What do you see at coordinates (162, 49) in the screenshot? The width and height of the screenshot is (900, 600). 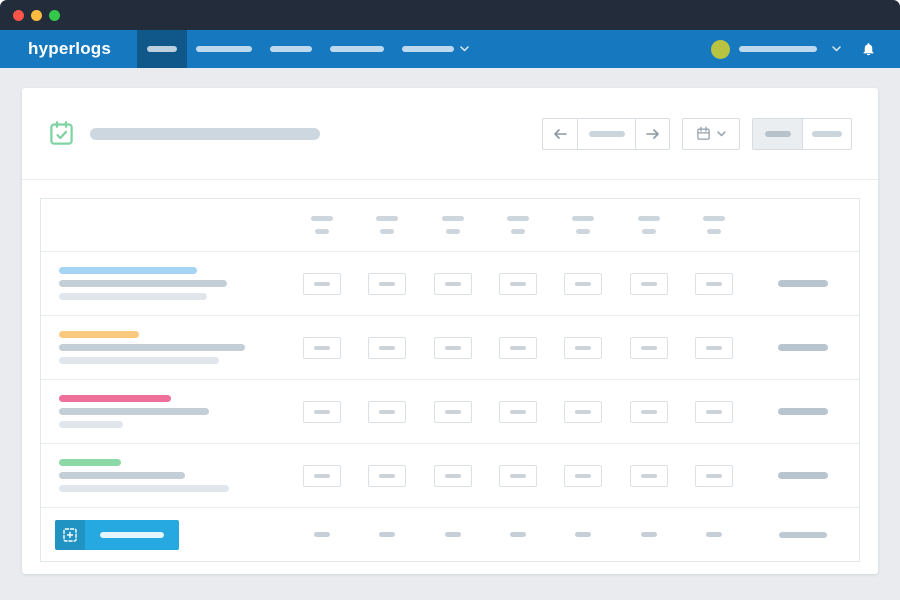 I see `nav-item-active` at bounding box center [162, 49].